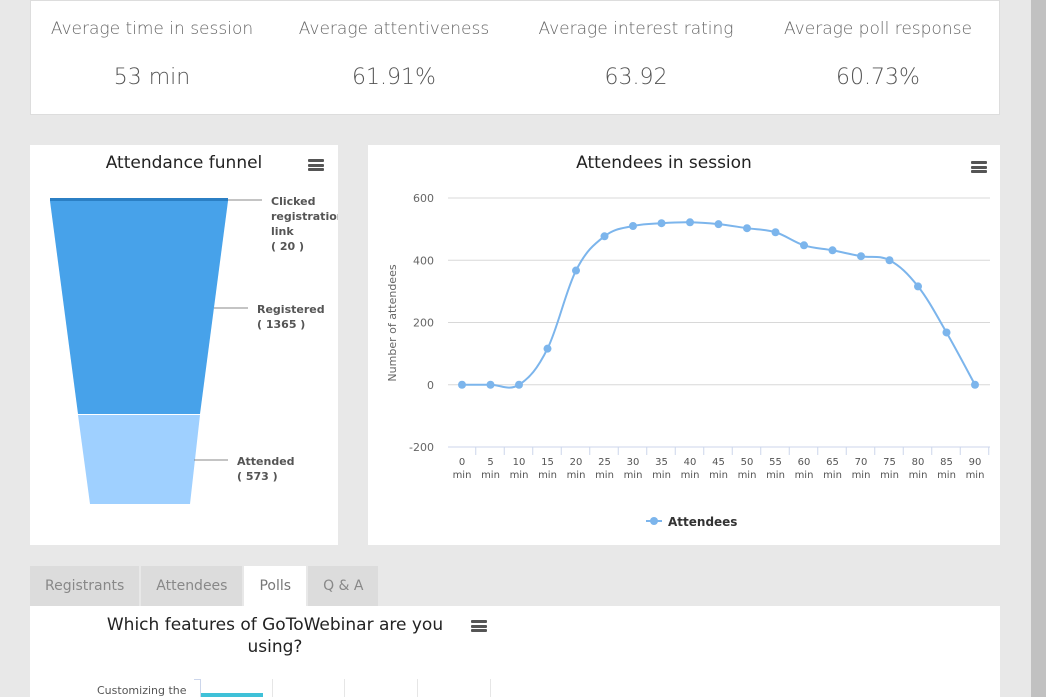 The height and width of the screenshot is (697, 1046). I want to click on data-point-90-min, so click(975, 384).